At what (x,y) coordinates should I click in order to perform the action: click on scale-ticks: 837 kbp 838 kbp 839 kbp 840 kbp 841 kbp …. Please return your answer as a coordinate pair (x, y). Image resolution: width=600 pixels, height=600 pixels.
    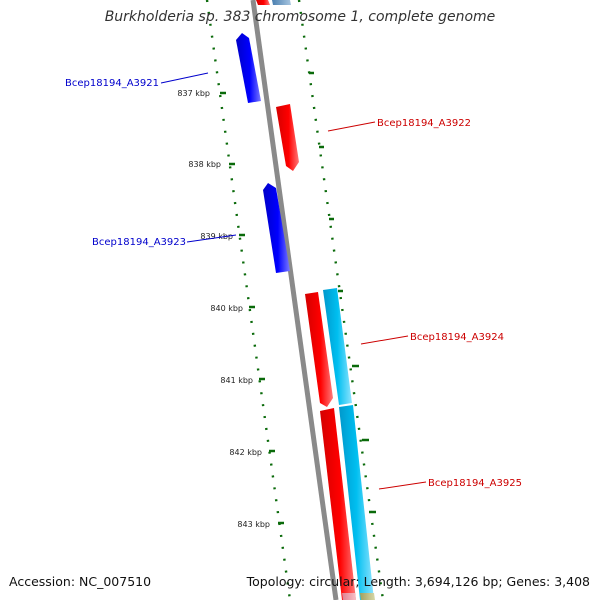
    Looking at the image, I should click on (230, 309).